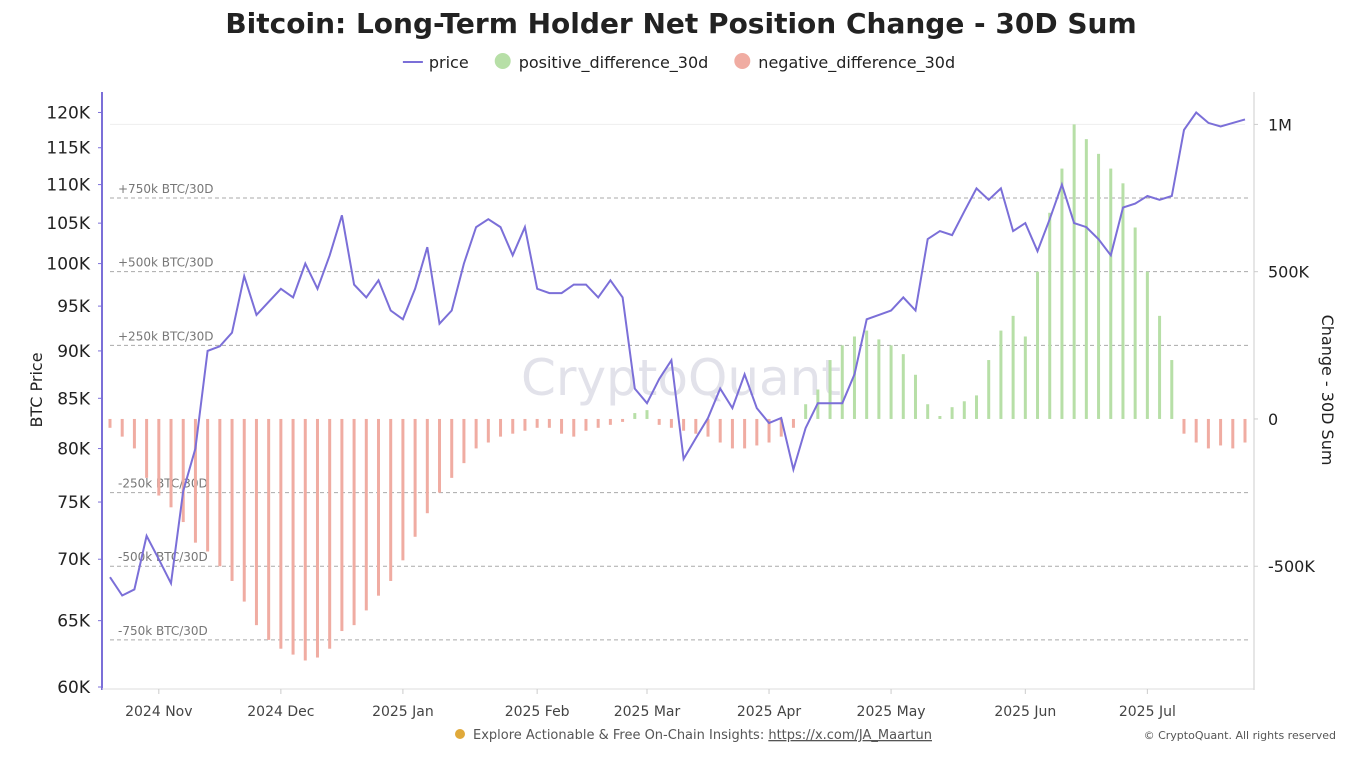 The image size is (1362, 772). Describe the element at coordinates (850, 735) in the screenshot. I see `footer-link: https://x.com/JA_Maartun` at that location.